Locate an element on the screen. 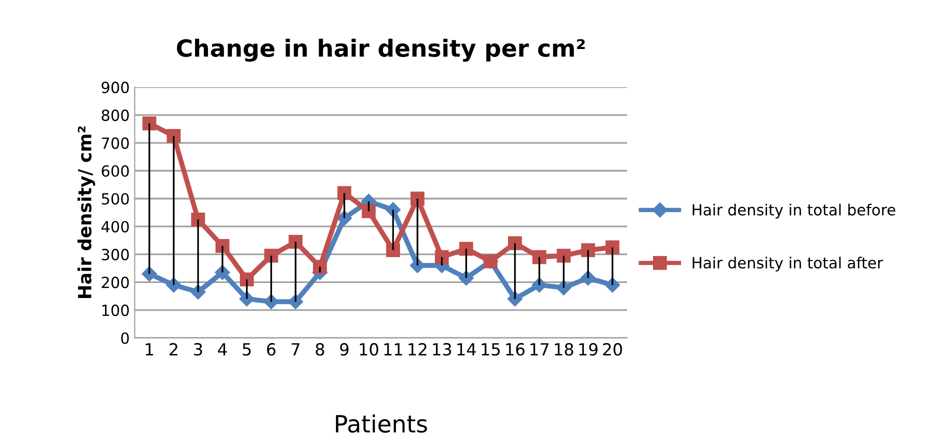 This screenshot has width=929, height=436. y-tick-label: 600 is located at coordinates (115, 171).